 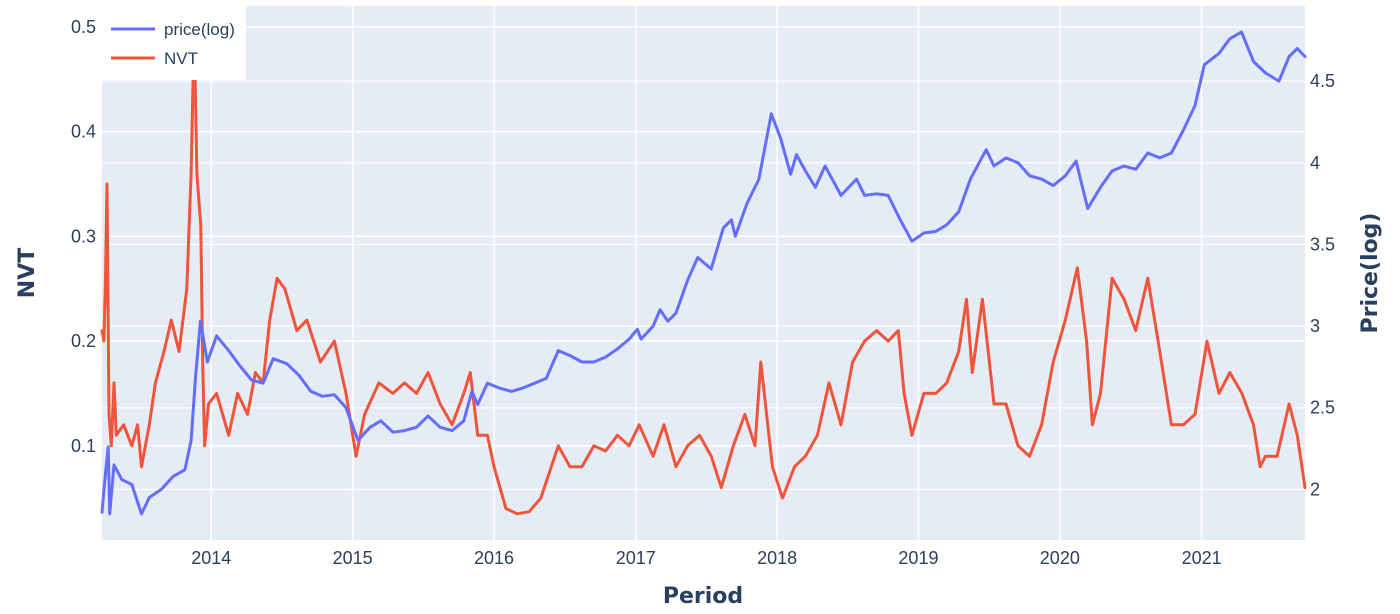 What do you see at coordinates (83, 446) in the screenshot?
I see `y-left-tick-label: 0.1` at bounding box center [83, 446].